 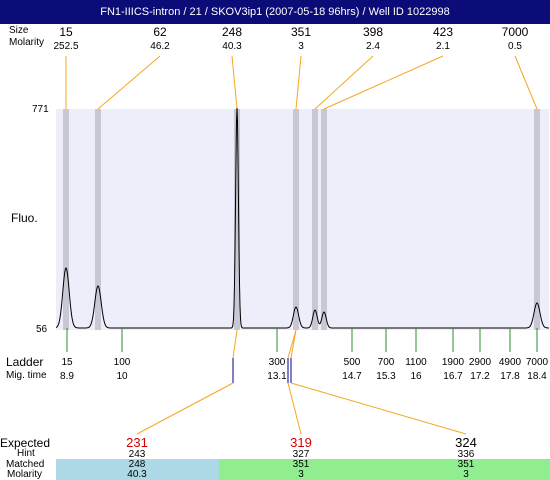 I want to click on peak-callouts, so click(x=301, y=82).